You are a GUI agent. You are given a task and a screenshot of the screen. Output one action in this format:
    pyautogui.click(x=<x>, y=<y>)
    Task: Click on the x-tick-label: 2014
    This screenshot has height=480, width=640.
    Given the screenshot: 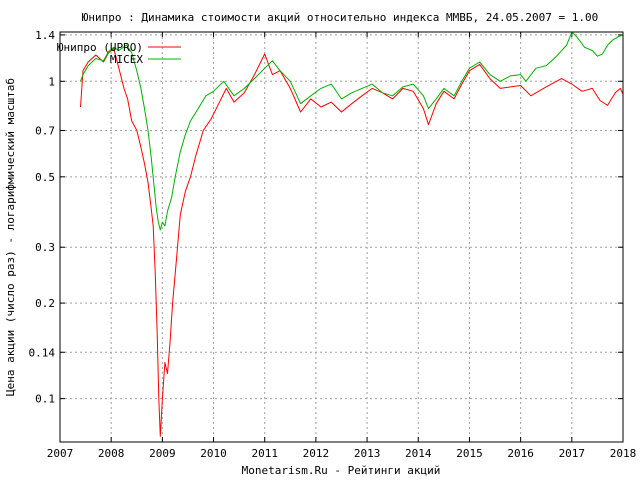 What is the action you would take?
    pyautogui.click(x=418, y=453)
    